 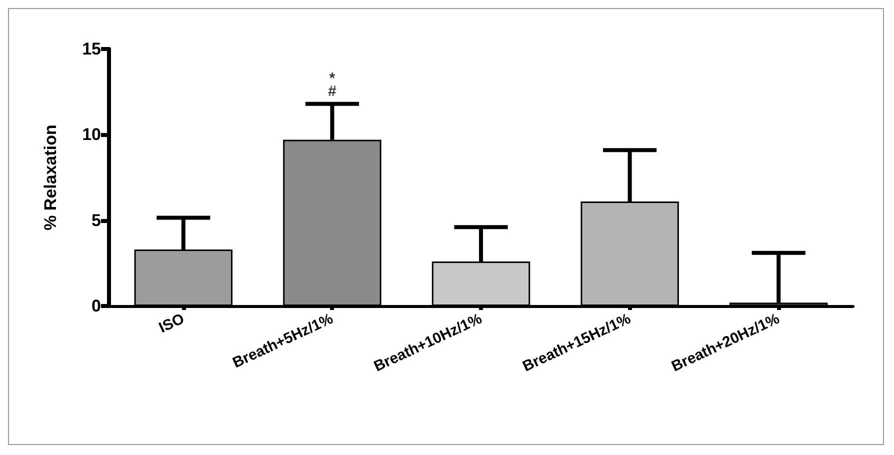 I want to click on y-tick-label: 10, so click(x=91, y=134).